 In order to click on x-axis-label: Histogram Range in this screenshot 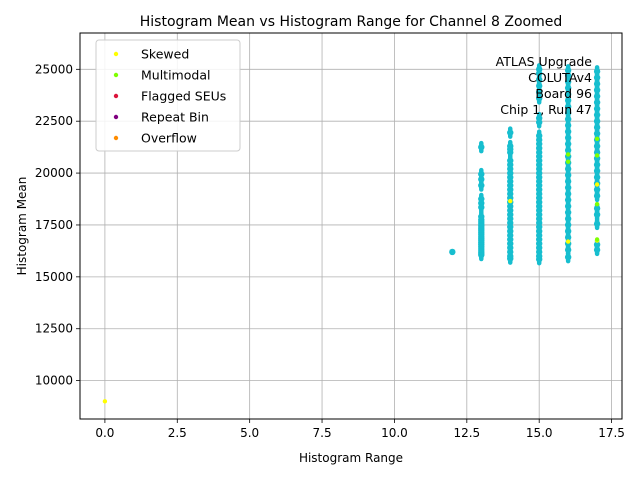, I will do `click(351, 458)`.